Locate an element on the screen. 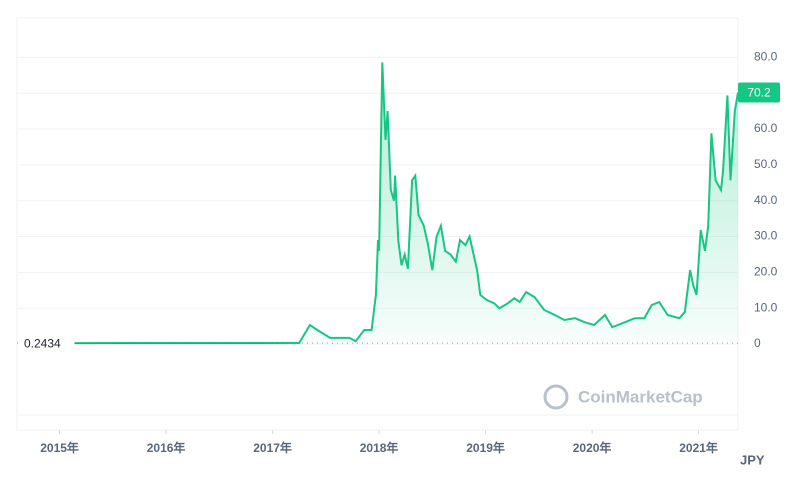 This screenshot has height=480, width=800. y-tick-label: 80.0 is located at coordinates (766, 57).